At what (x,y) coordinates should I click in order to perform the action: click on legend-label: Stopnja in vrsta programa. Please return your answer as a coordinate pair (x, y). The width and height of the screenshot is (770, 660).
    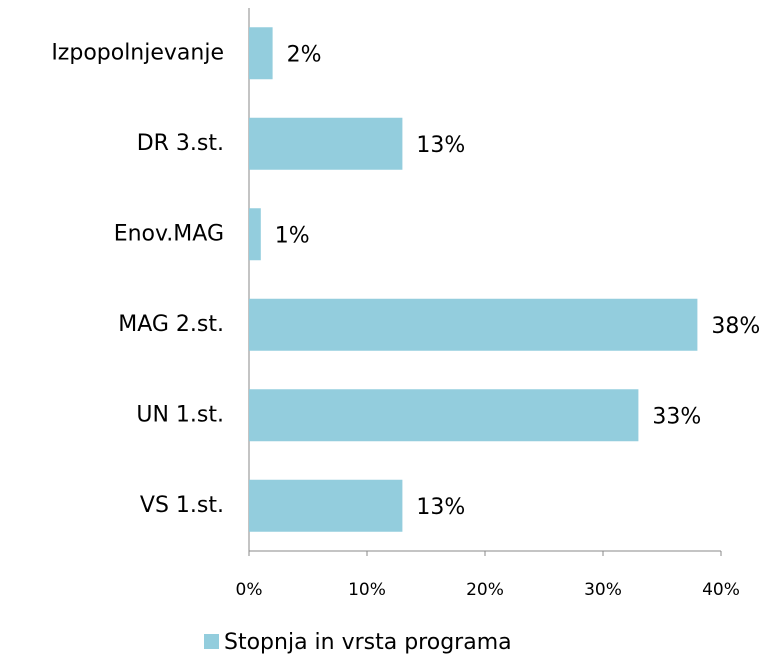
    Looking at the image, I should click on (368, 642).